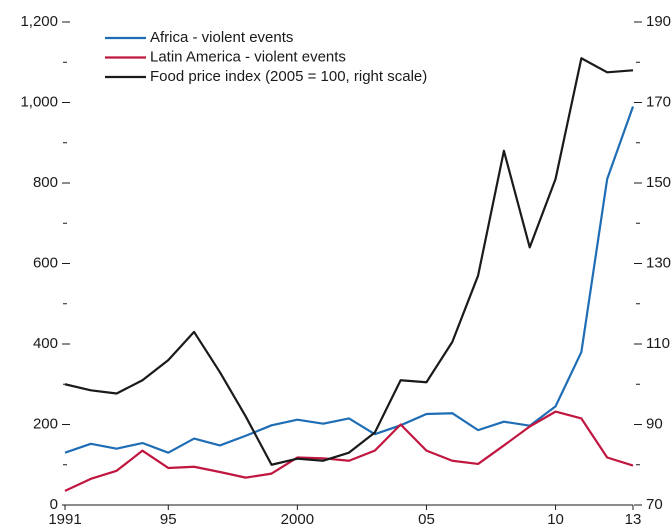 Image resolution: width=671 pixels, height=529 pixels. What do you see at coordinates (45, 343) in the screenshot?
I see `y-tick-label: 400` at bounding box center [45, 343].